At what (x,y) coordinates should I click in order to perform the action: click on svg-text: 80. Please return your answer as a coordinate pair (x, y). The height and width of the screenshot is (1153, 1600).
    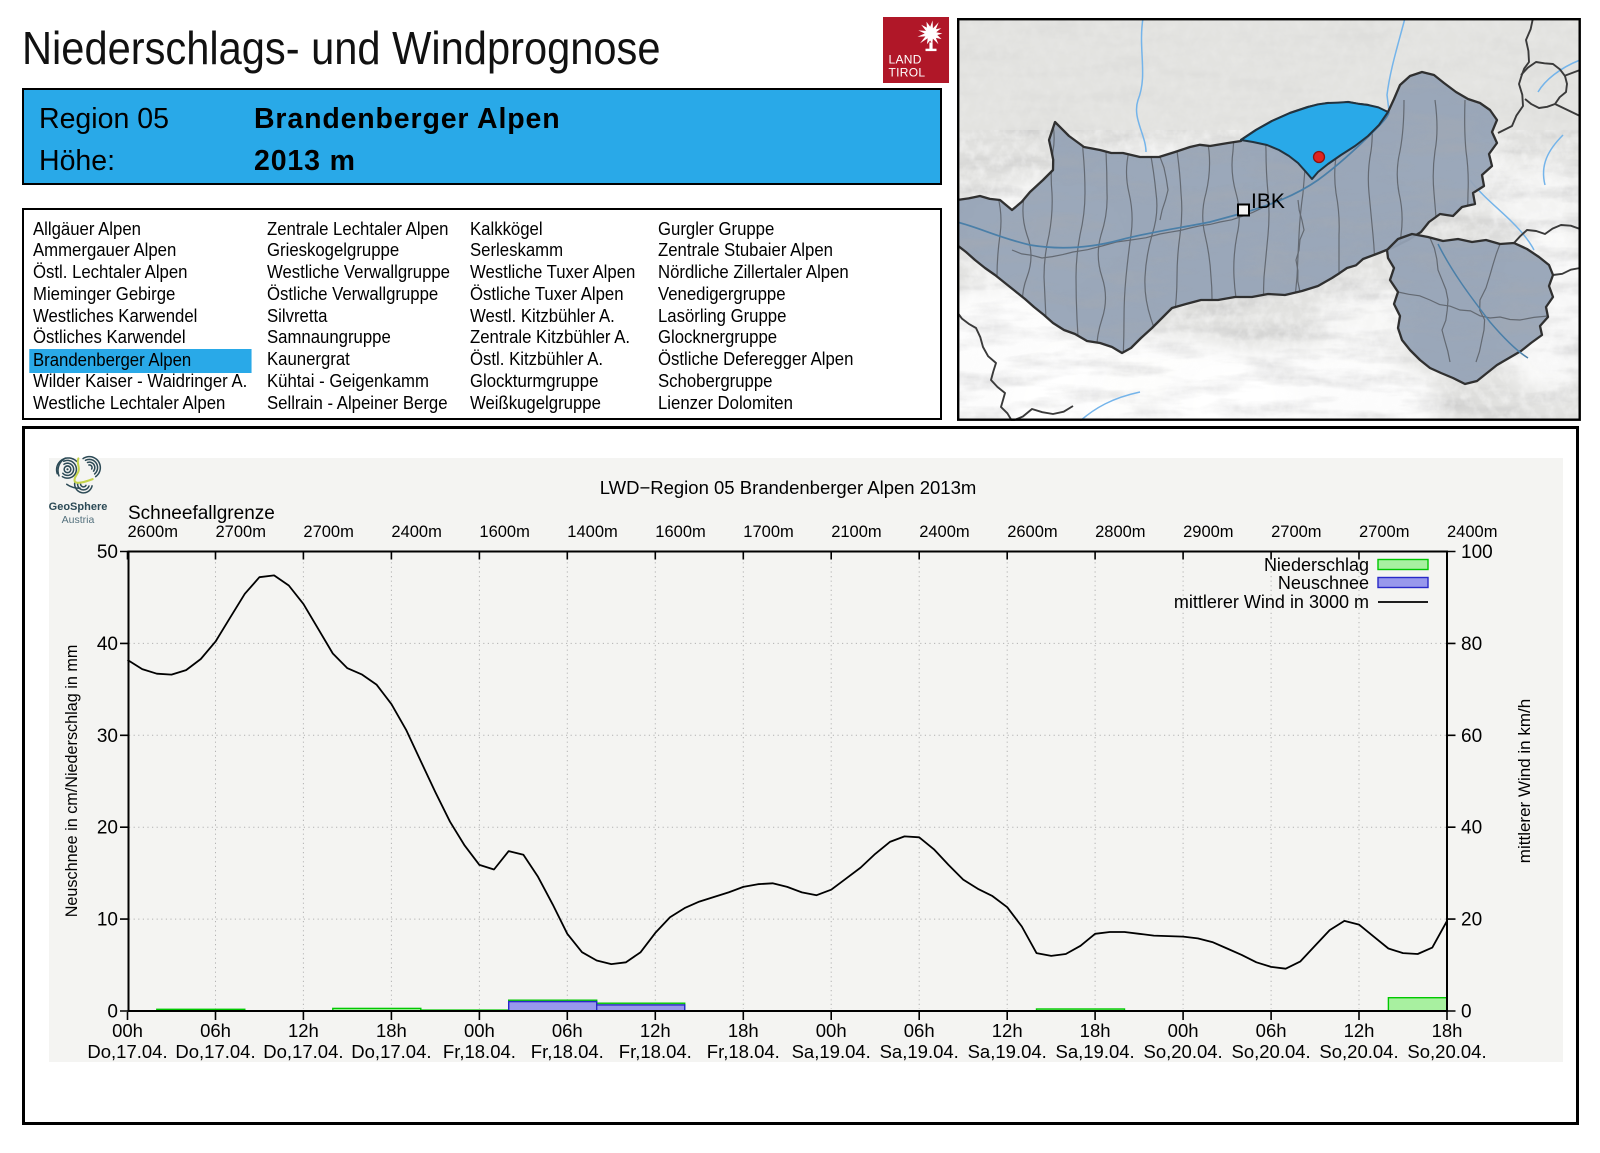
    Looking at the image, I should click on (1471, 644).